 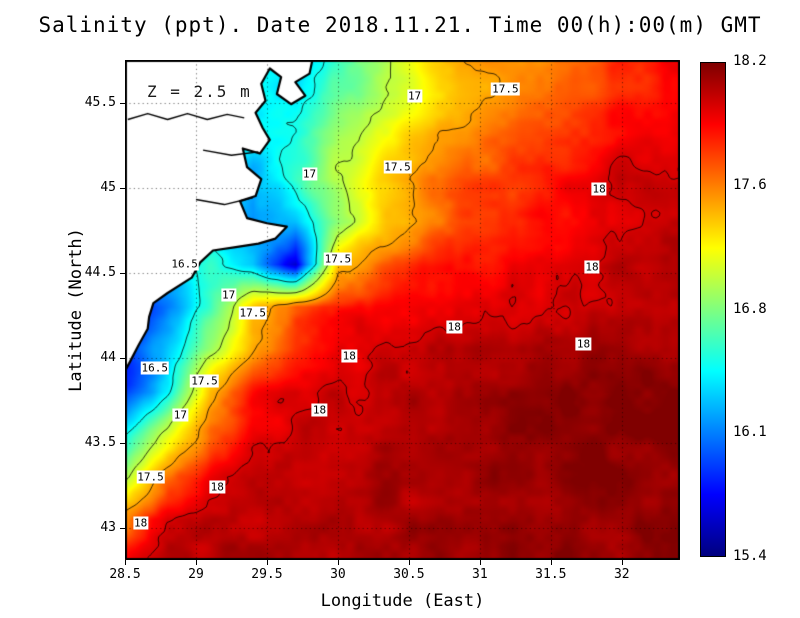 What do you see at coordinates (402, 601) in the screenshot?
I see `x-axis-label: Longitude (East)` at bounding box center [402, 601].